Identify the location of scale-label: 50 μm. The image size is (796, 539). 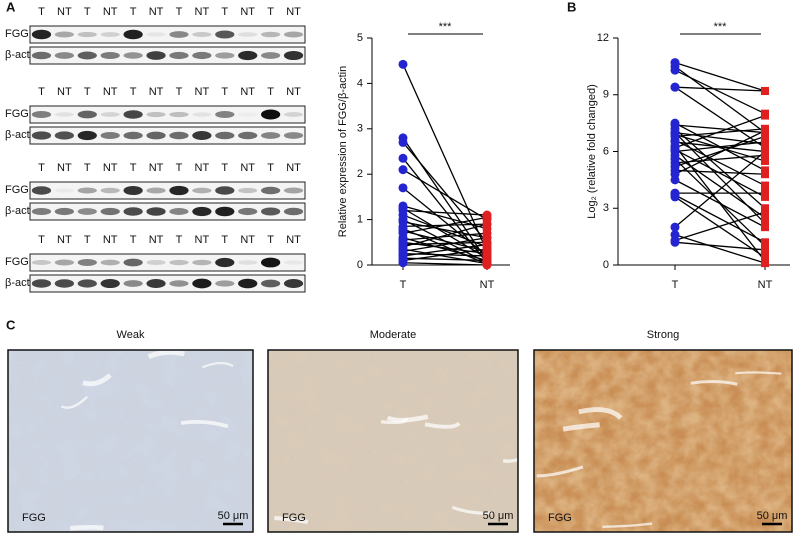
(772, 516).